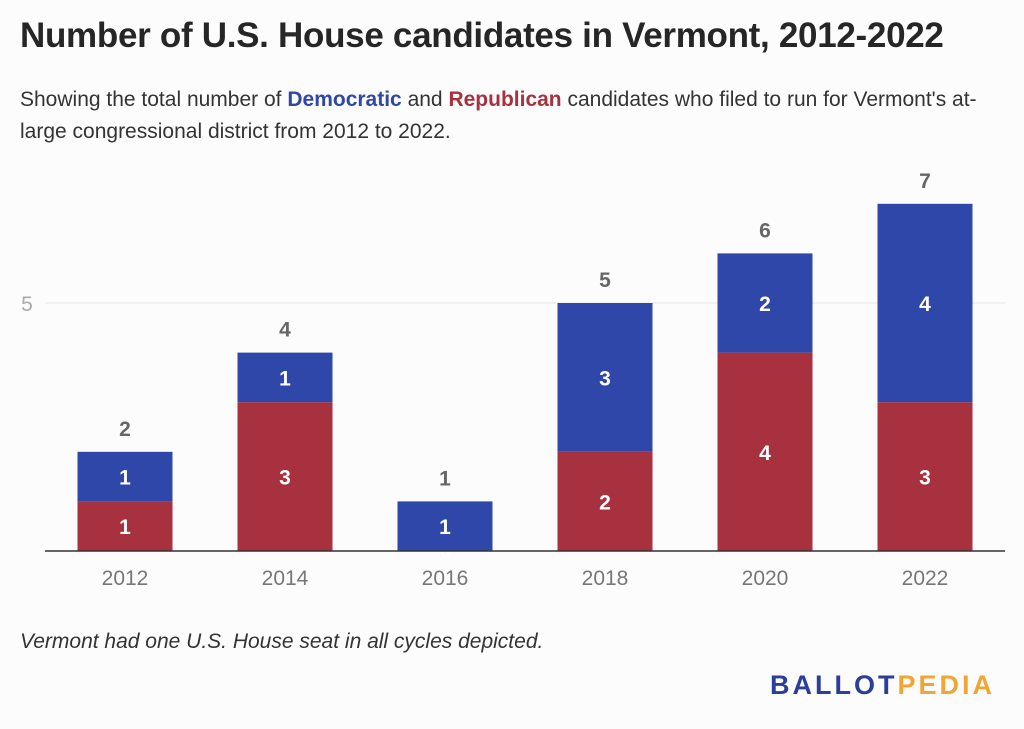 This screenshot has height=729, width=1024. What do you see at coordinates (605, 280) in the screenshot?
I see `bar-total-label: 5` at bounding box center [605, 280].